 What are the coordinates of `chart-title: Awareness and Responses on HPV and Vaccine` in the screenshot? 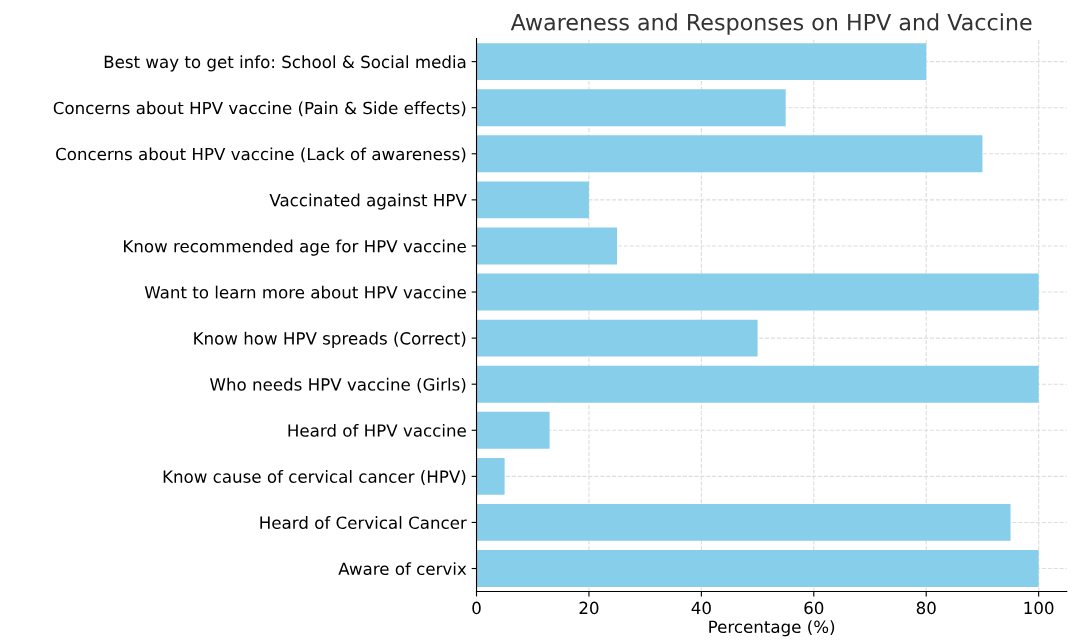 It's located at (771, 24).